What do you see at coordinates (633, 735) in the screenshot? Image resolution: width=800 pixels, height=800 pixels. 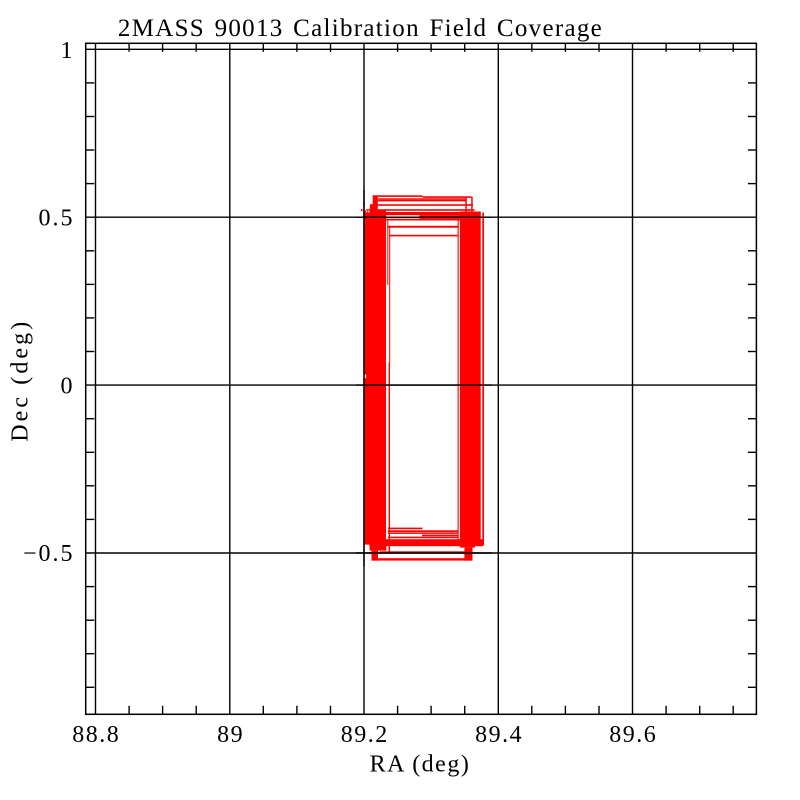 I see `svg-text: 89.6` at bounding box center [633, 735].